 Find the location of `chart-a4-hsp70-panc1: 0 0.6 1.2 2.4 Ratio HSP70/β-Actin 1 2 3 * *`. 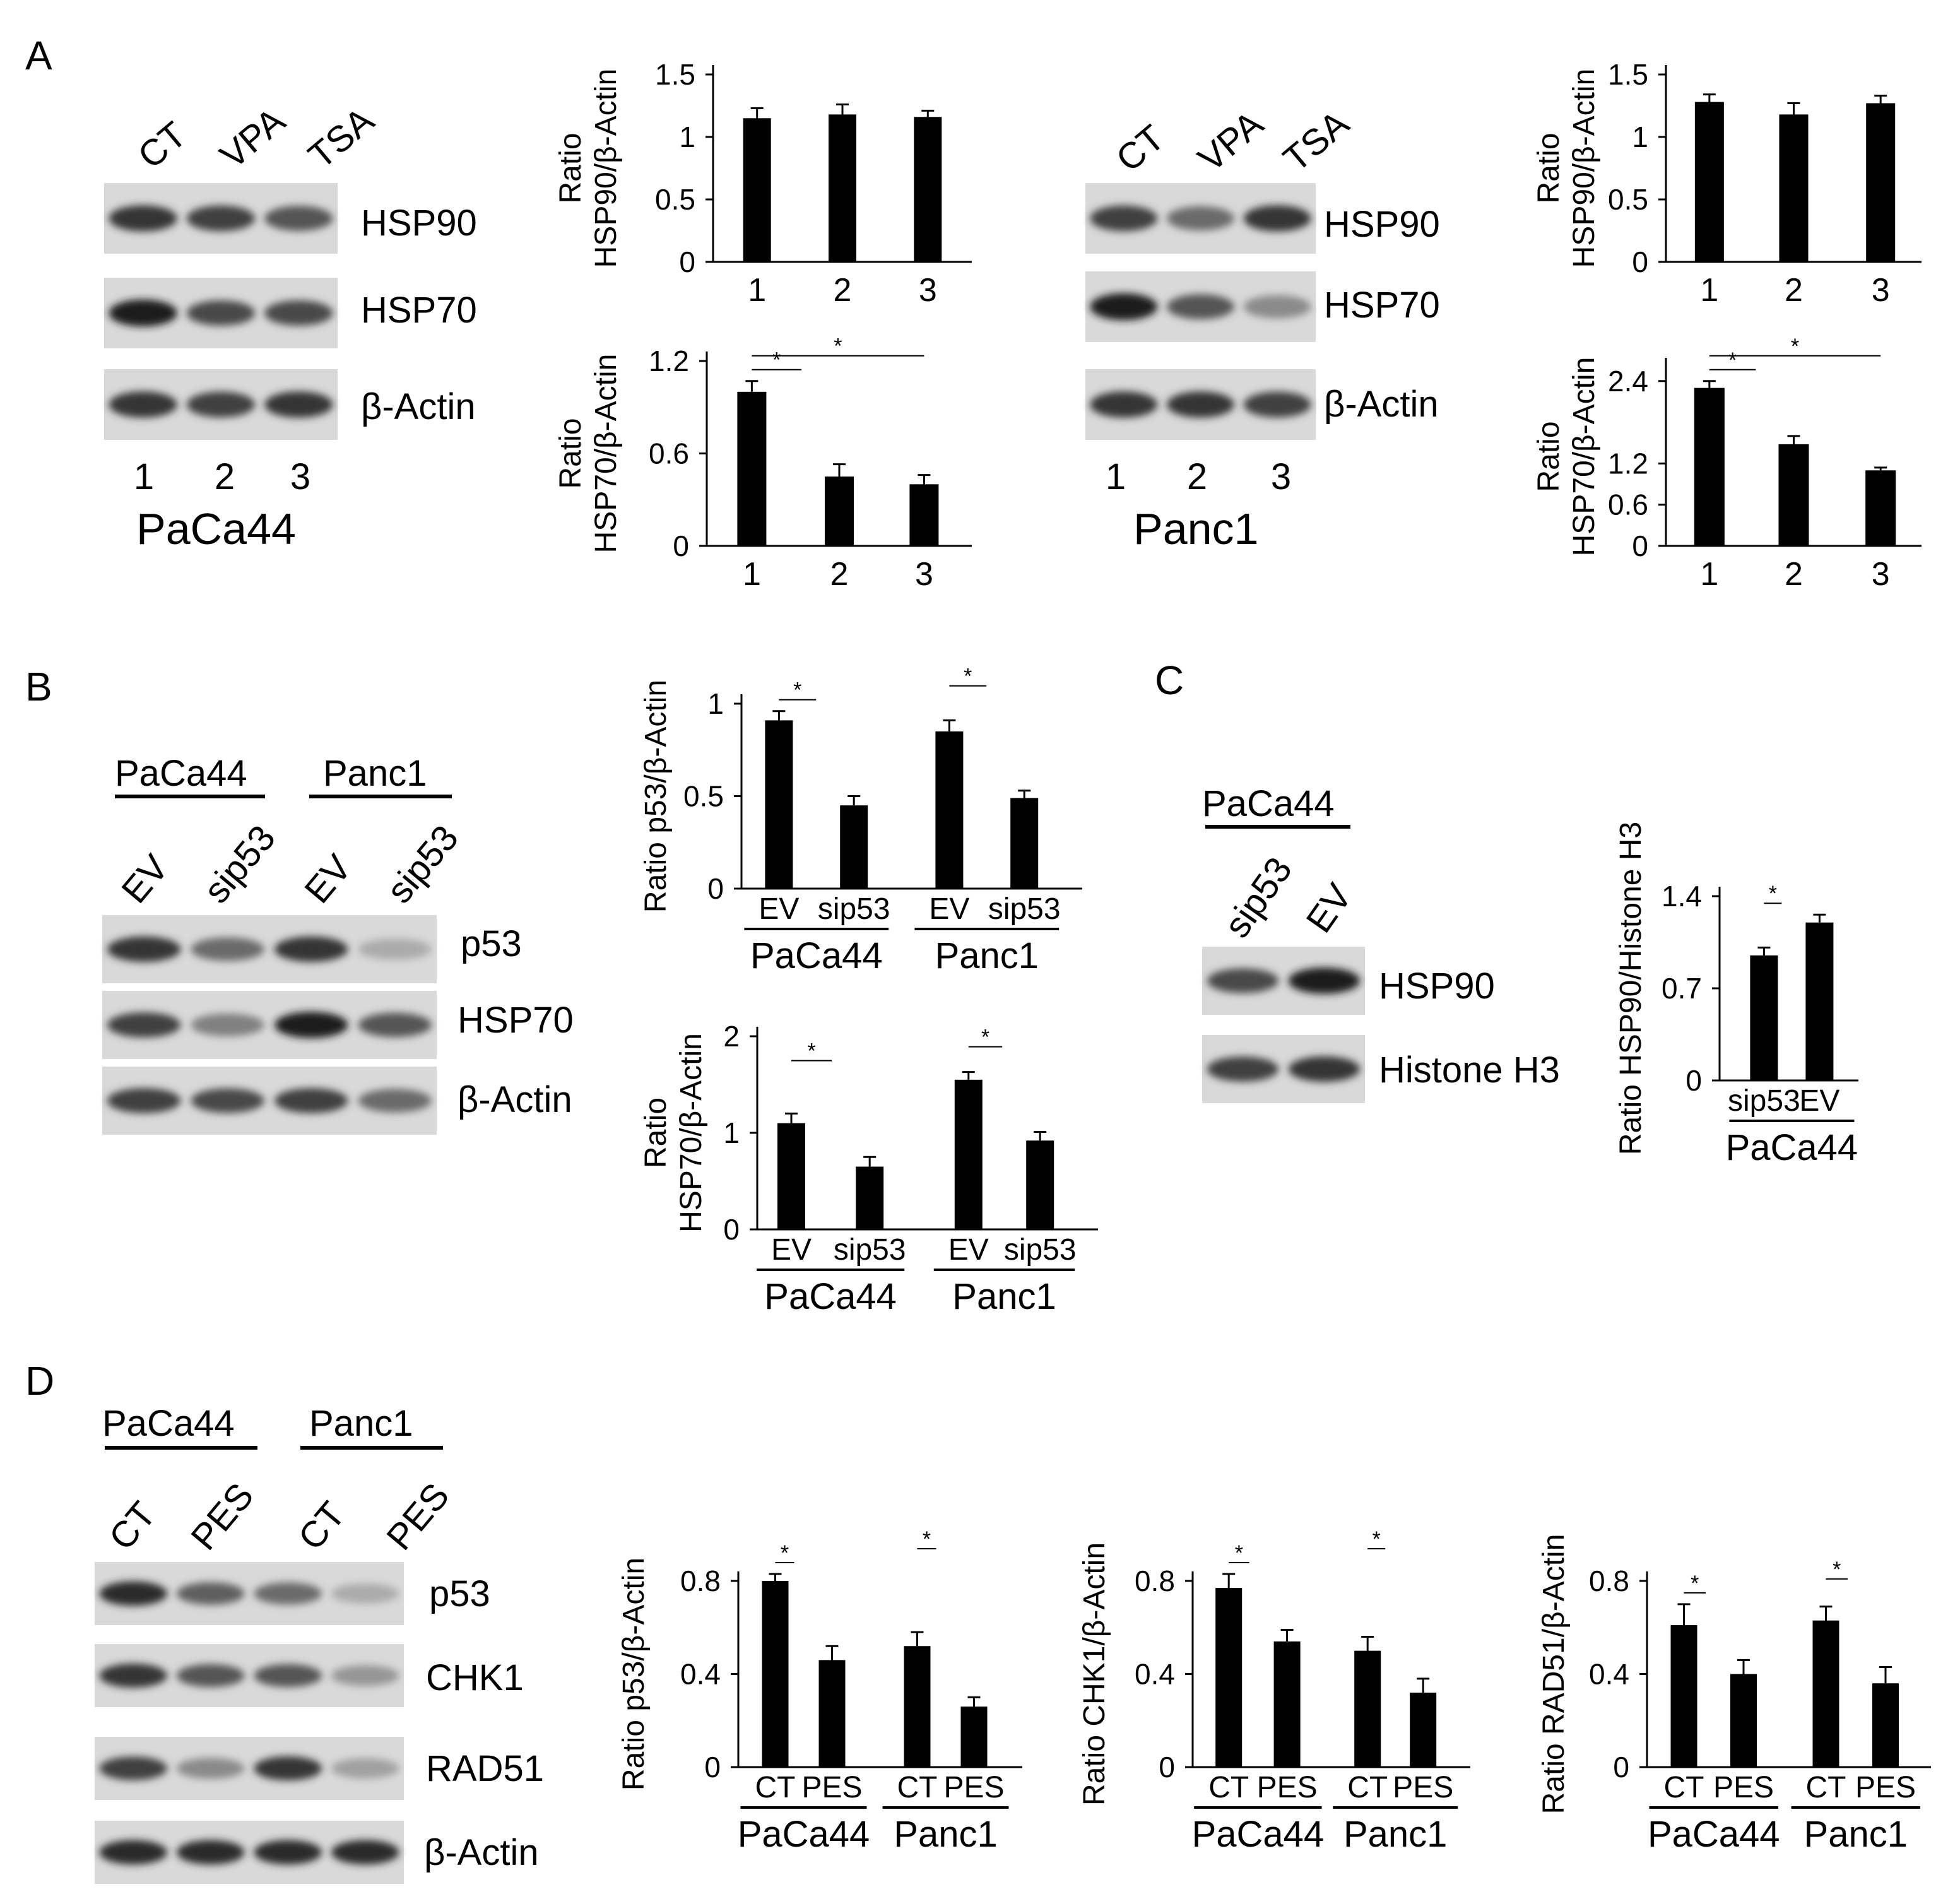

chart-a4-hsp70-panc1: 0 0.6 1.2 2.4 Ratio HSP70/β-Actin 1 2 3 * * is located at coordinates (1727, 463).